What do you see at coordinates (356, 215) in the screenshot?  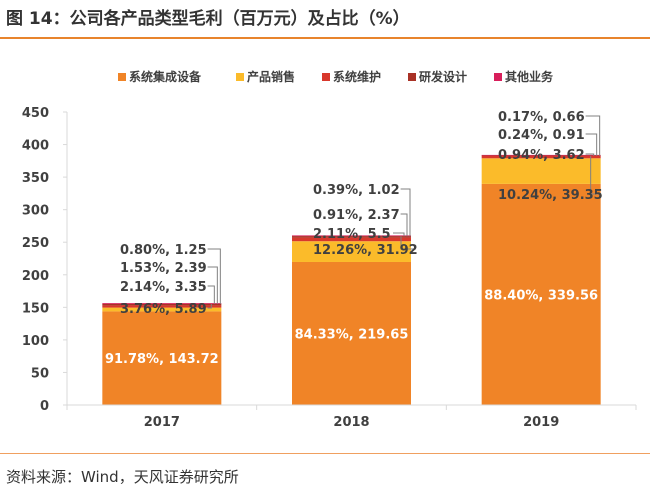 I see `data-label-2018-3: 0.91%, 2.37` at bounding box center [356, 215].